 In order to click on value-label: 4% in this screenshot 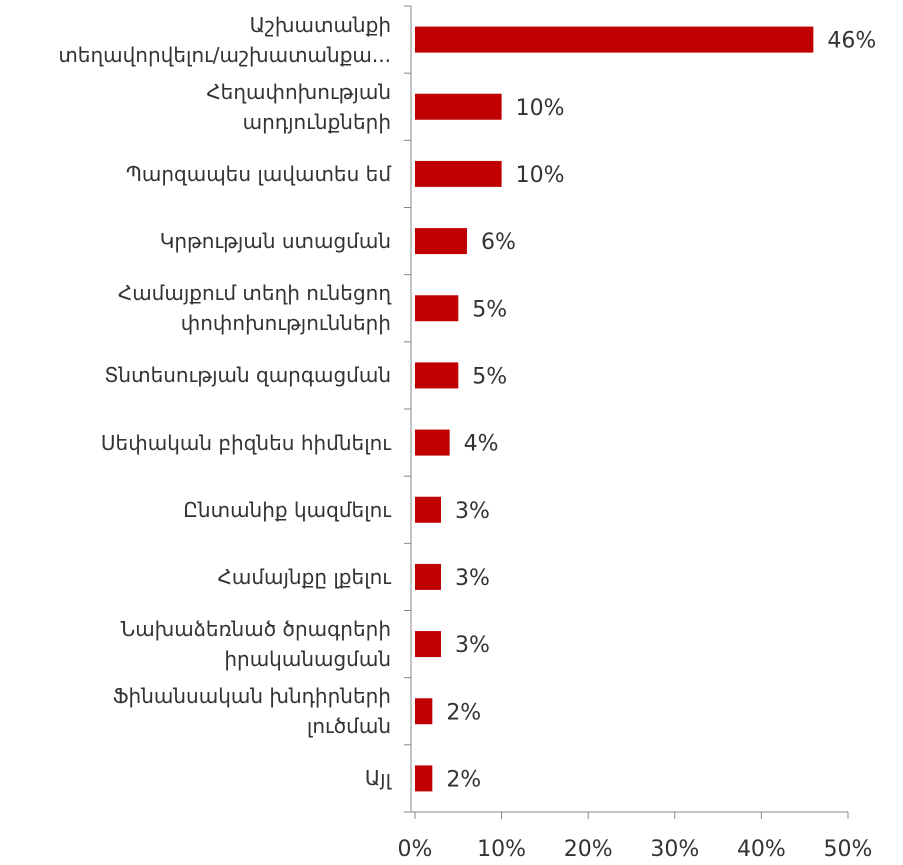, I will do `click(481, 444)`.